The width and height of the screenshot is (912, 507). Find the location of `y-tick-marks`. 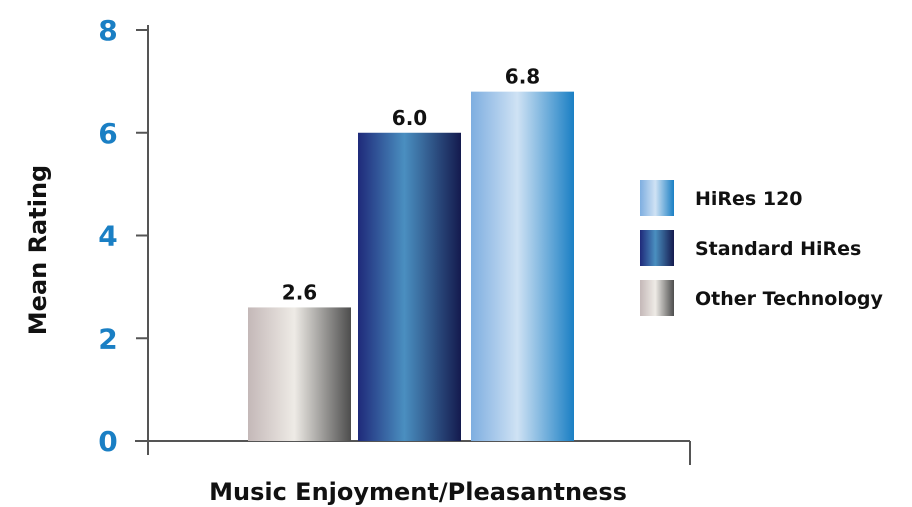

y-tick-marks is located at coordinates (142, 235).